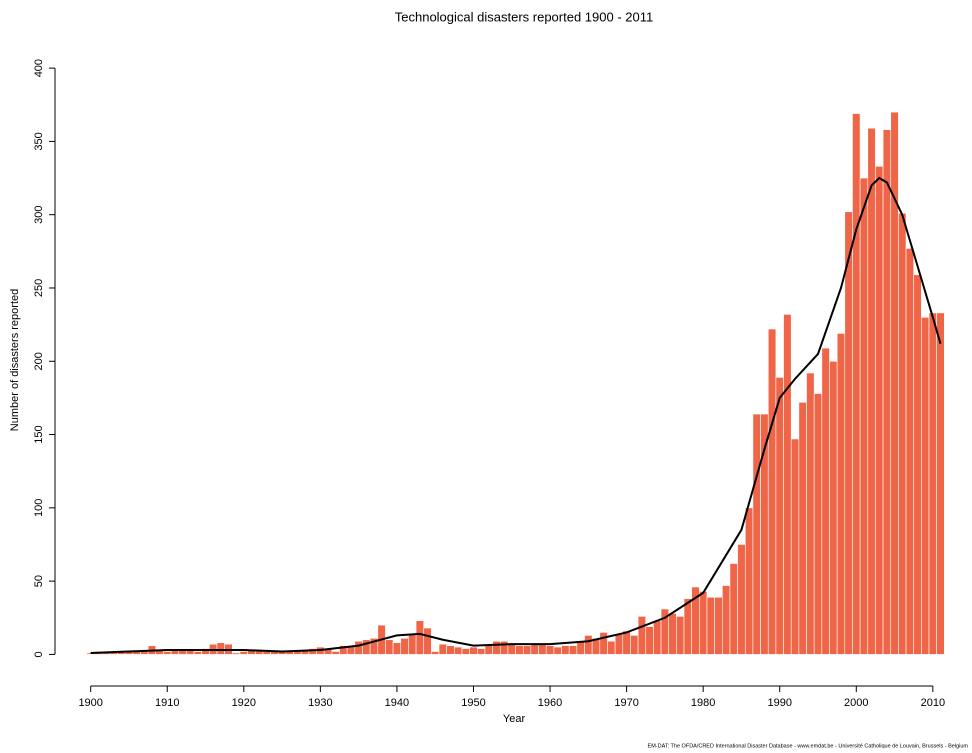 The height and width of the screenshot is (753, 972). Describe the element at coordinates (15, 360) in the screenshot. I see `y-axis-label: Number of disasters reported` at that location.